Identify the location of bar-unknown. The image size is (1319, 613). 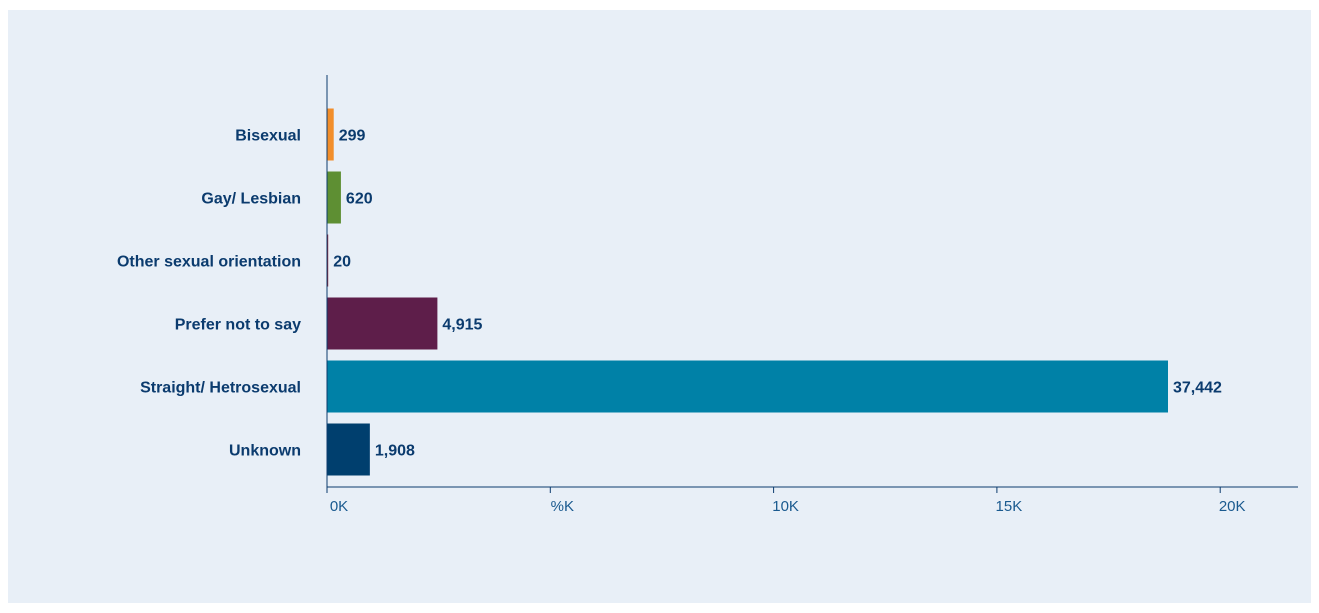
(348, 449).